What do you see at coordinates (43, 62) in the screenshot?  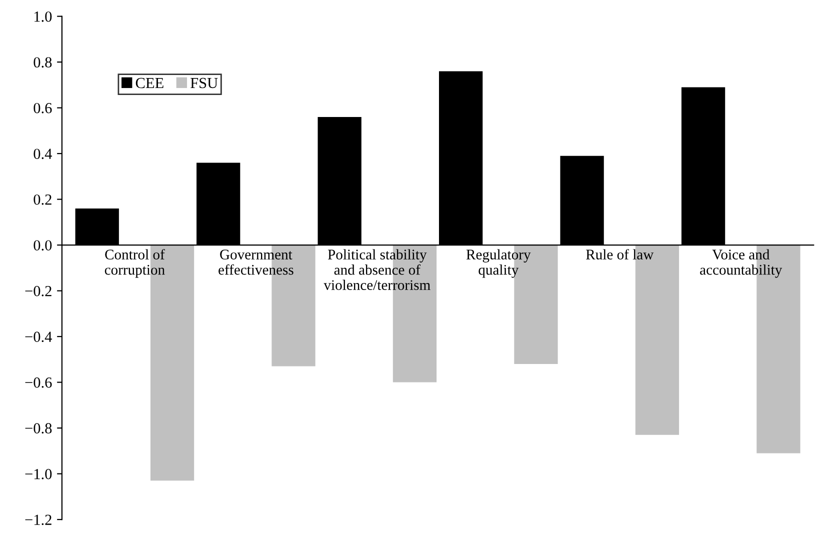 I see `y-tick-label: 0.8` at bounding box center [43, 62].